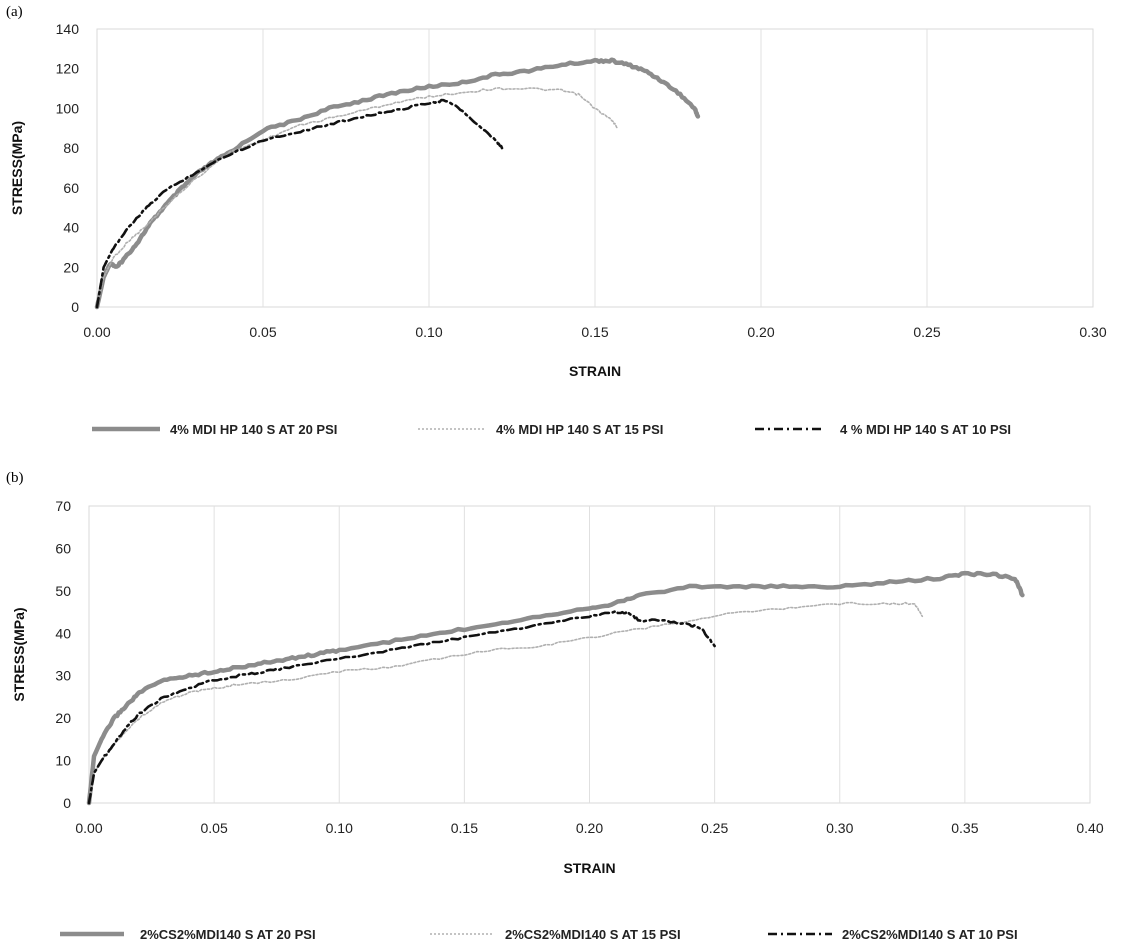 Image resolution: width=1125 pixels, height=944 pixels. Describe the element at coordinates (63, 506) in the screenshot. I see `y-tick-label: 70` at that location.